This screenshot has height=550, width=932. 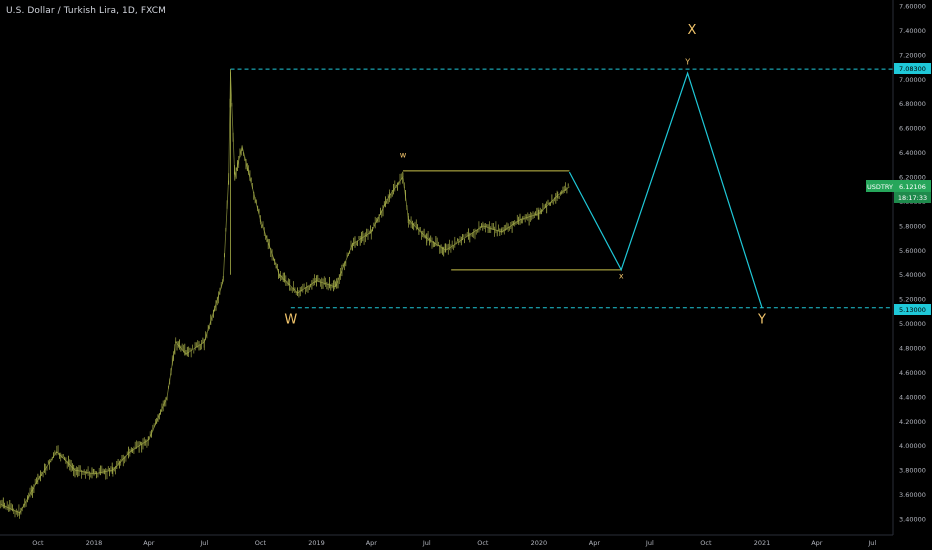 I want to click on countdown-badge-bg, so click(x=912, y=197).